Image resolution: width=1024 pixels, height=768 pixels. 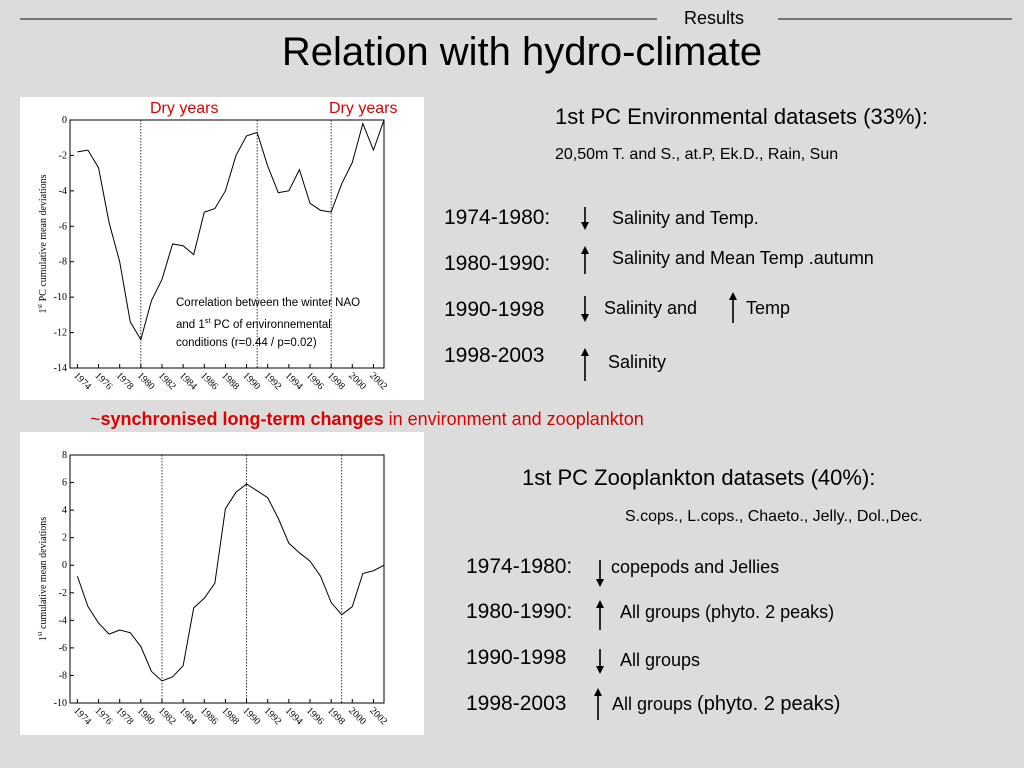 What do you see at coordinates (43, 574) in the screenshot?
I see `y-label-part: cumulative mean deviations` at bounding box center [43, 574].